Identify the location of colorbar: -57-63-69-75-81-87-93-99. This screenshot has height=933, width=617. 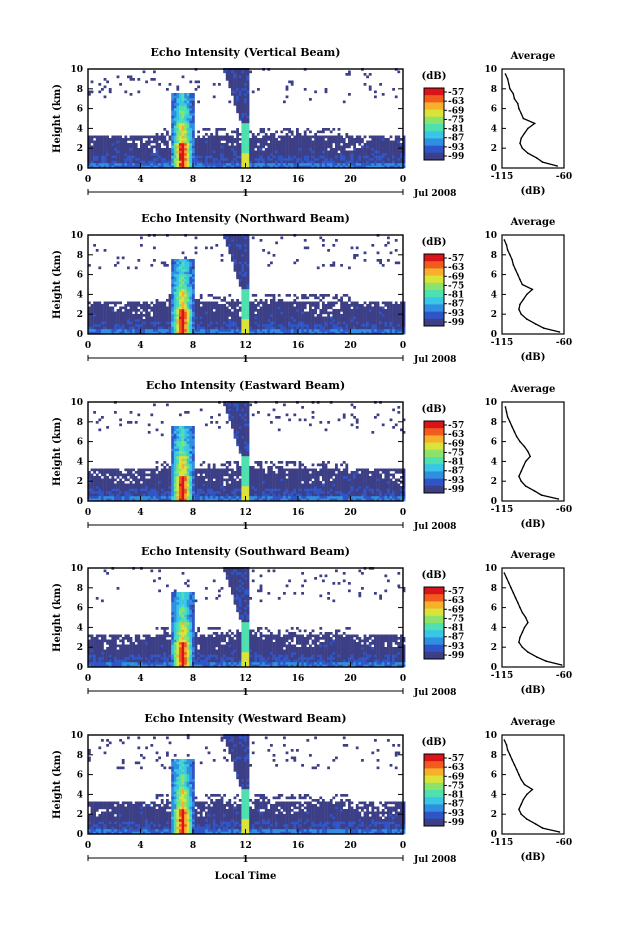
(444, 291).